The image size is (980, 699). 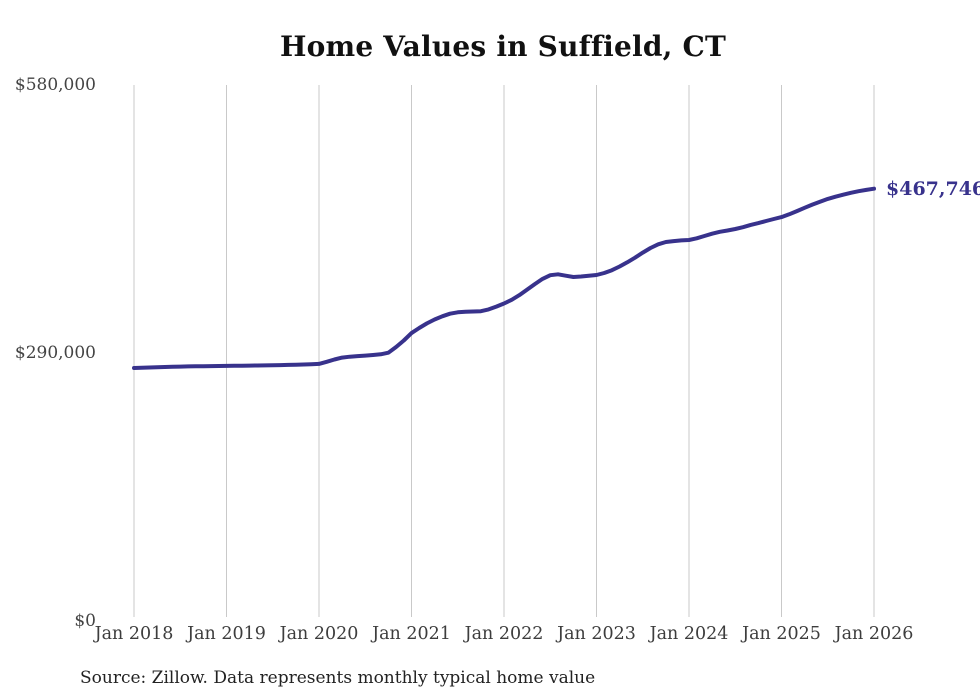 What do you see at coordinates (226, 634) in the screenshot?
I see `x-tick-label: Jan 2019` at bounding box center [226, 634].